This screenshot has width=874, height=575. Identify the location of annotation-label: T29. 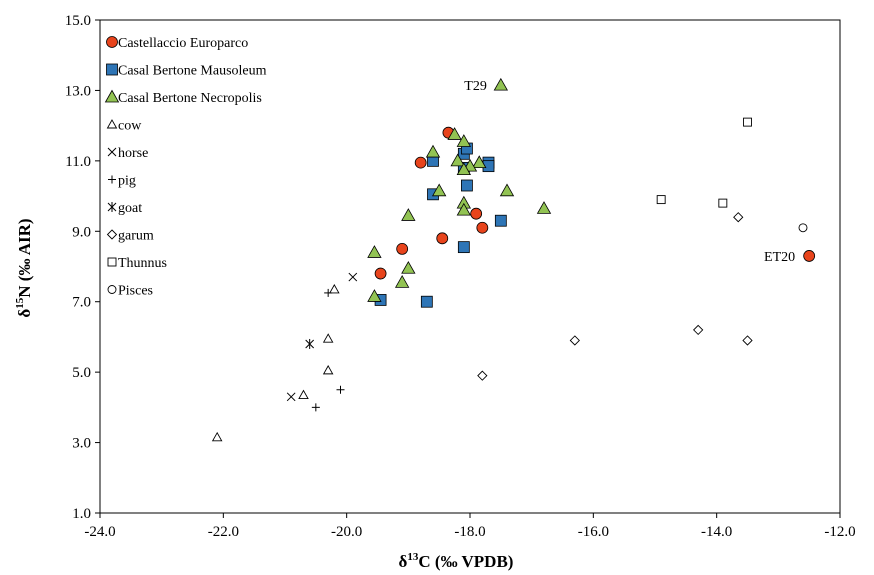
(475, 86).